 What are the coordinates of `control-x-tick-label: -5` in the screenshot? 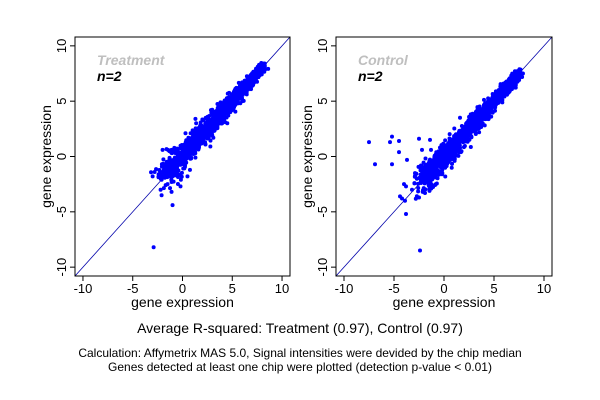 It's located at (394, 288).